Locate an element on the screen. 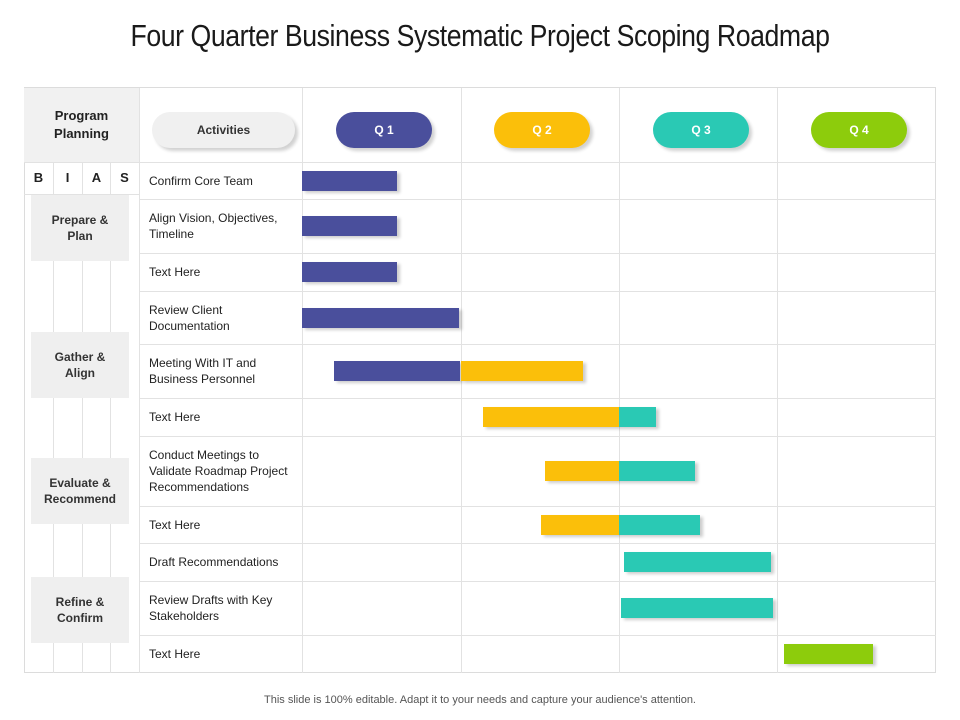 This screenshot has width=960, height=720. phase-evaluate-recommend: Evaluate & Recommend is located at coordinates (80, 491).